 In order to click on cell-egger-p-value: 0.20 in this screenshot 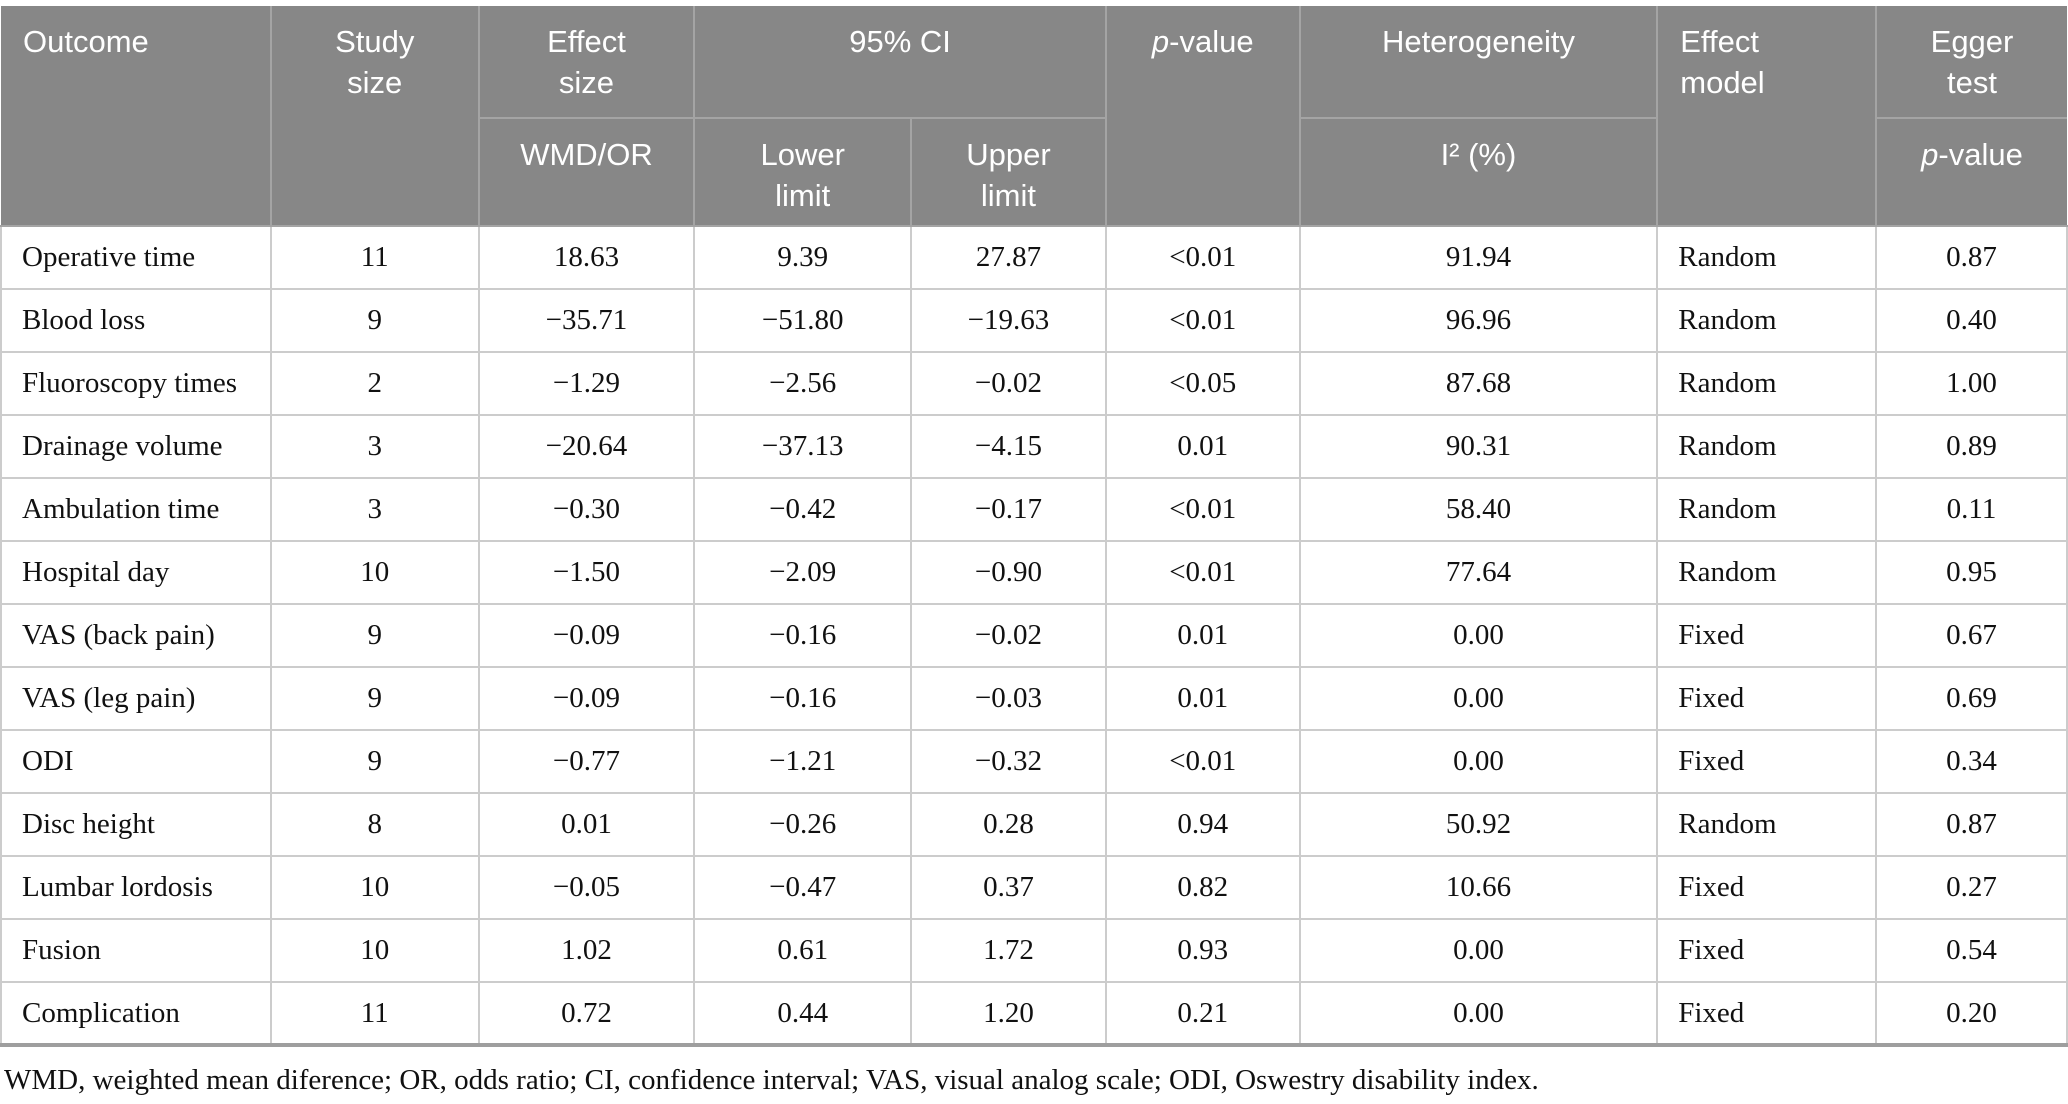, I will do `click(1971, 1014)`.